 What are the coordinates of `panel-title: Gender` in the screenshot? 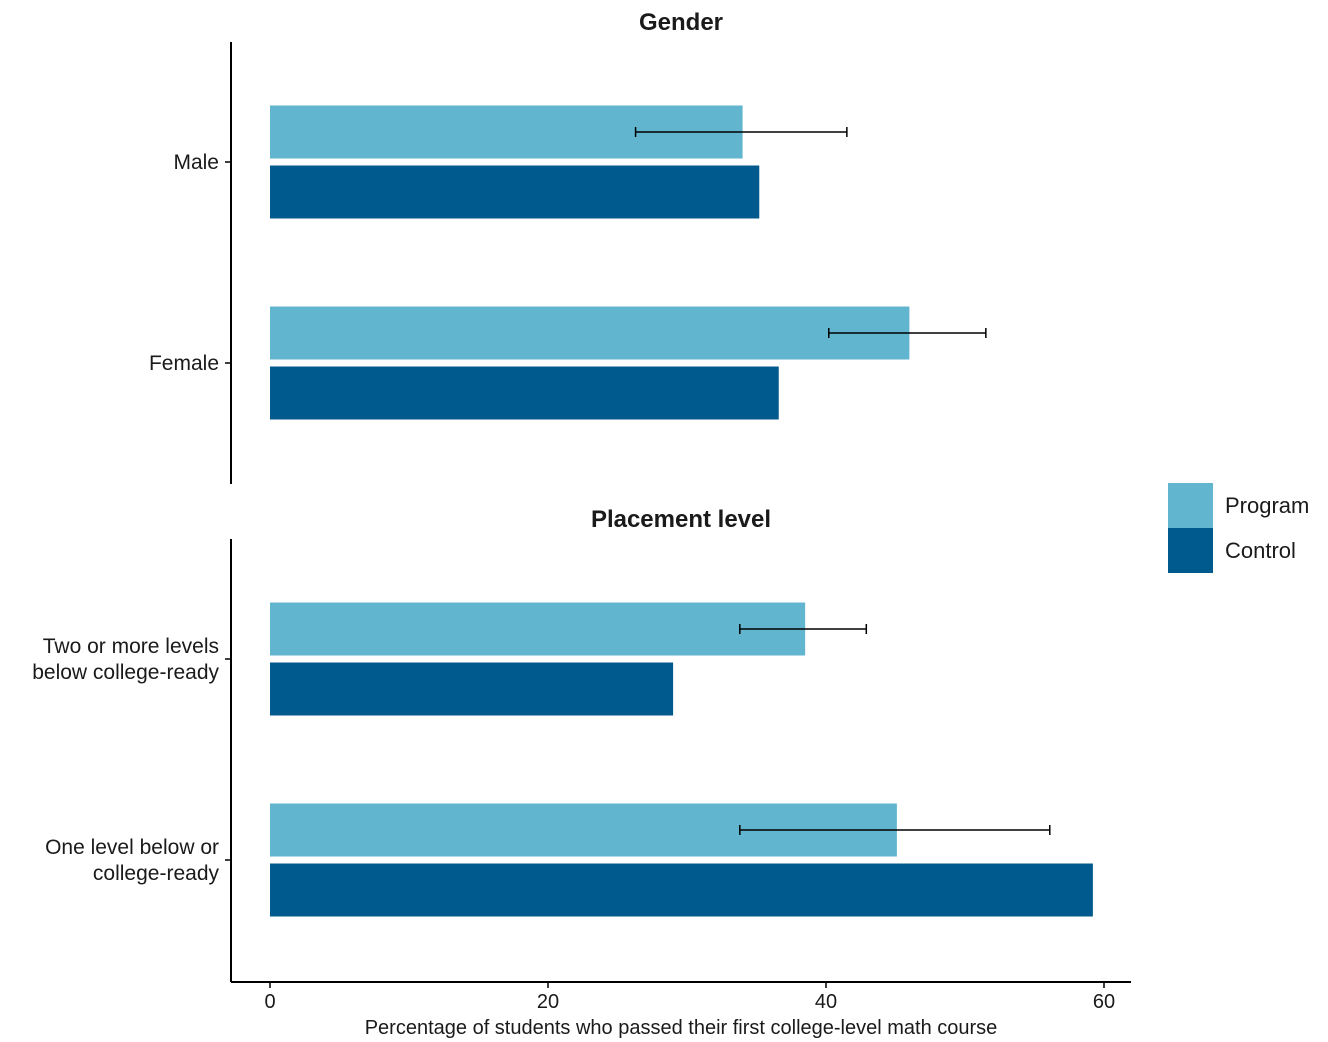 It's located at (681, 22).